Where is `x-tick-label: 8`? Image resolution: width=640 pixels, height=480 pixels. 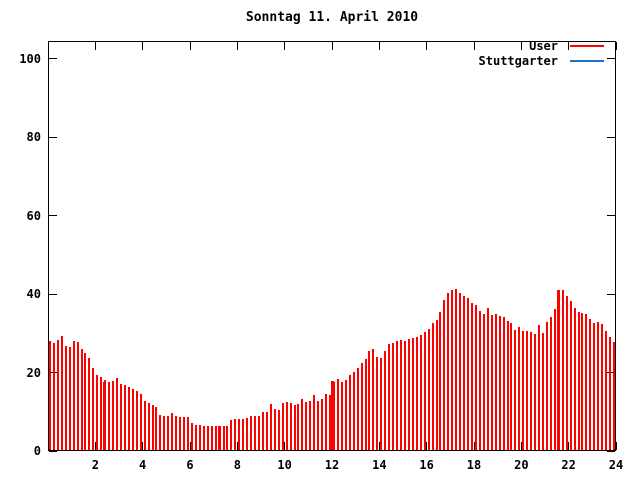 x-tick-label: 8 is located at coordinates (237, 465).